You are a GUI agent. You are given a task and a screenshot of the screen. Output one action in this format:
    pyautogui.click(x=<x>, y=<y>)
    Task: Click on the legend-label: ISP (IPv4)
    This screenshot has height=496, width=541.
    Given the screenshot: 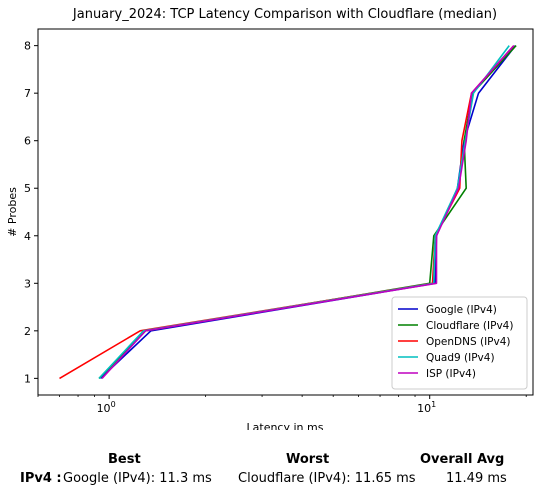 What is the action you would take?
    pyautogui.click(x=451, y=374)
    